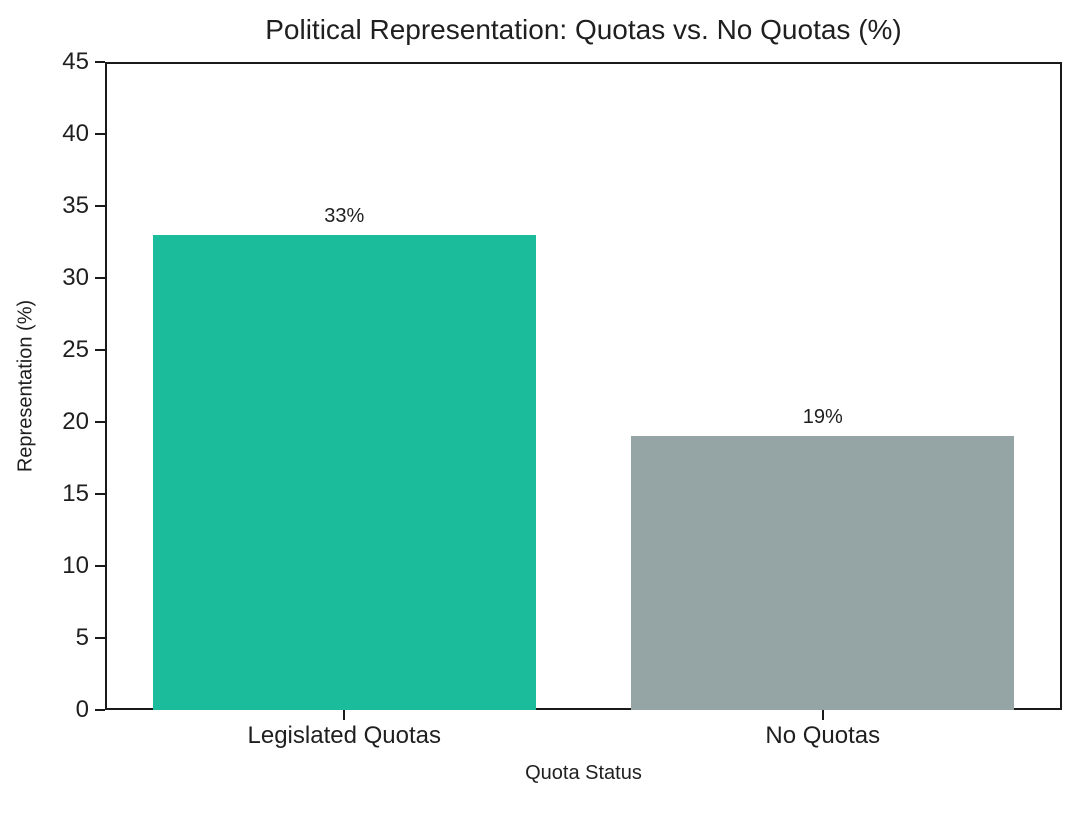 This screenshot has width=1080, height=835. I want to click on y-tick-label: 0, so click(82, 709).